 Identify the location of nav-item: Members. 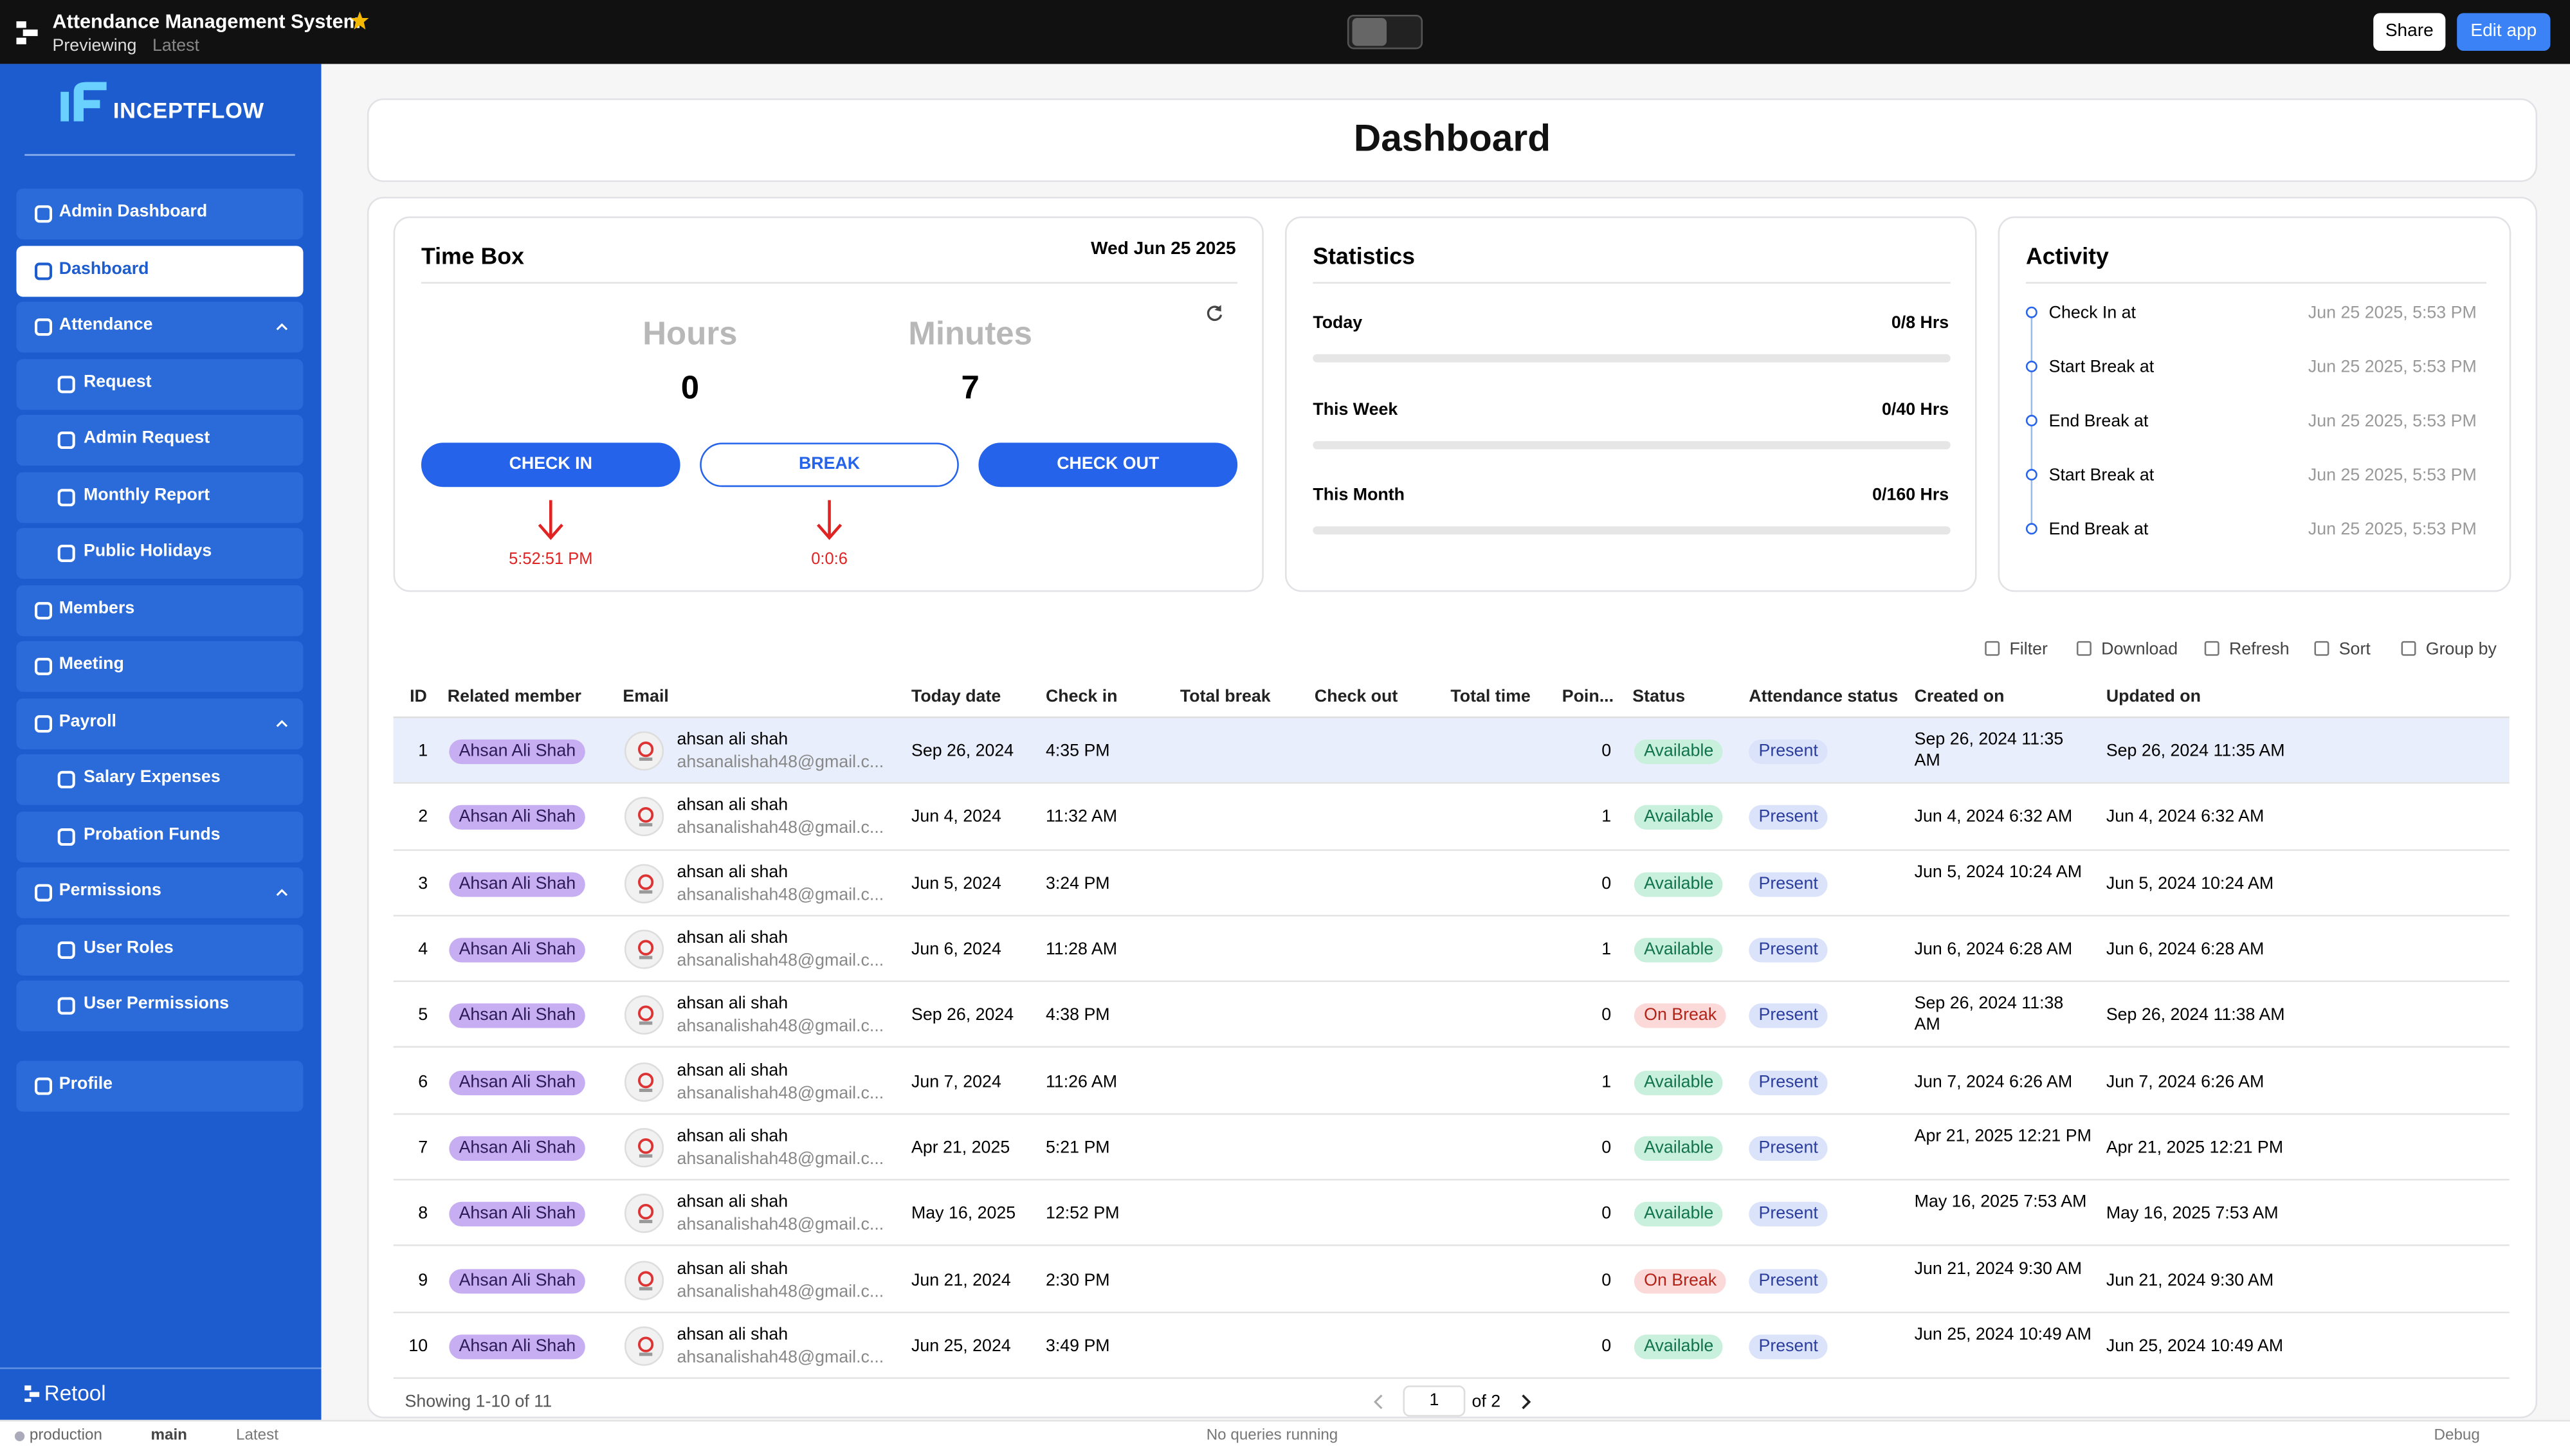
(160, 609).